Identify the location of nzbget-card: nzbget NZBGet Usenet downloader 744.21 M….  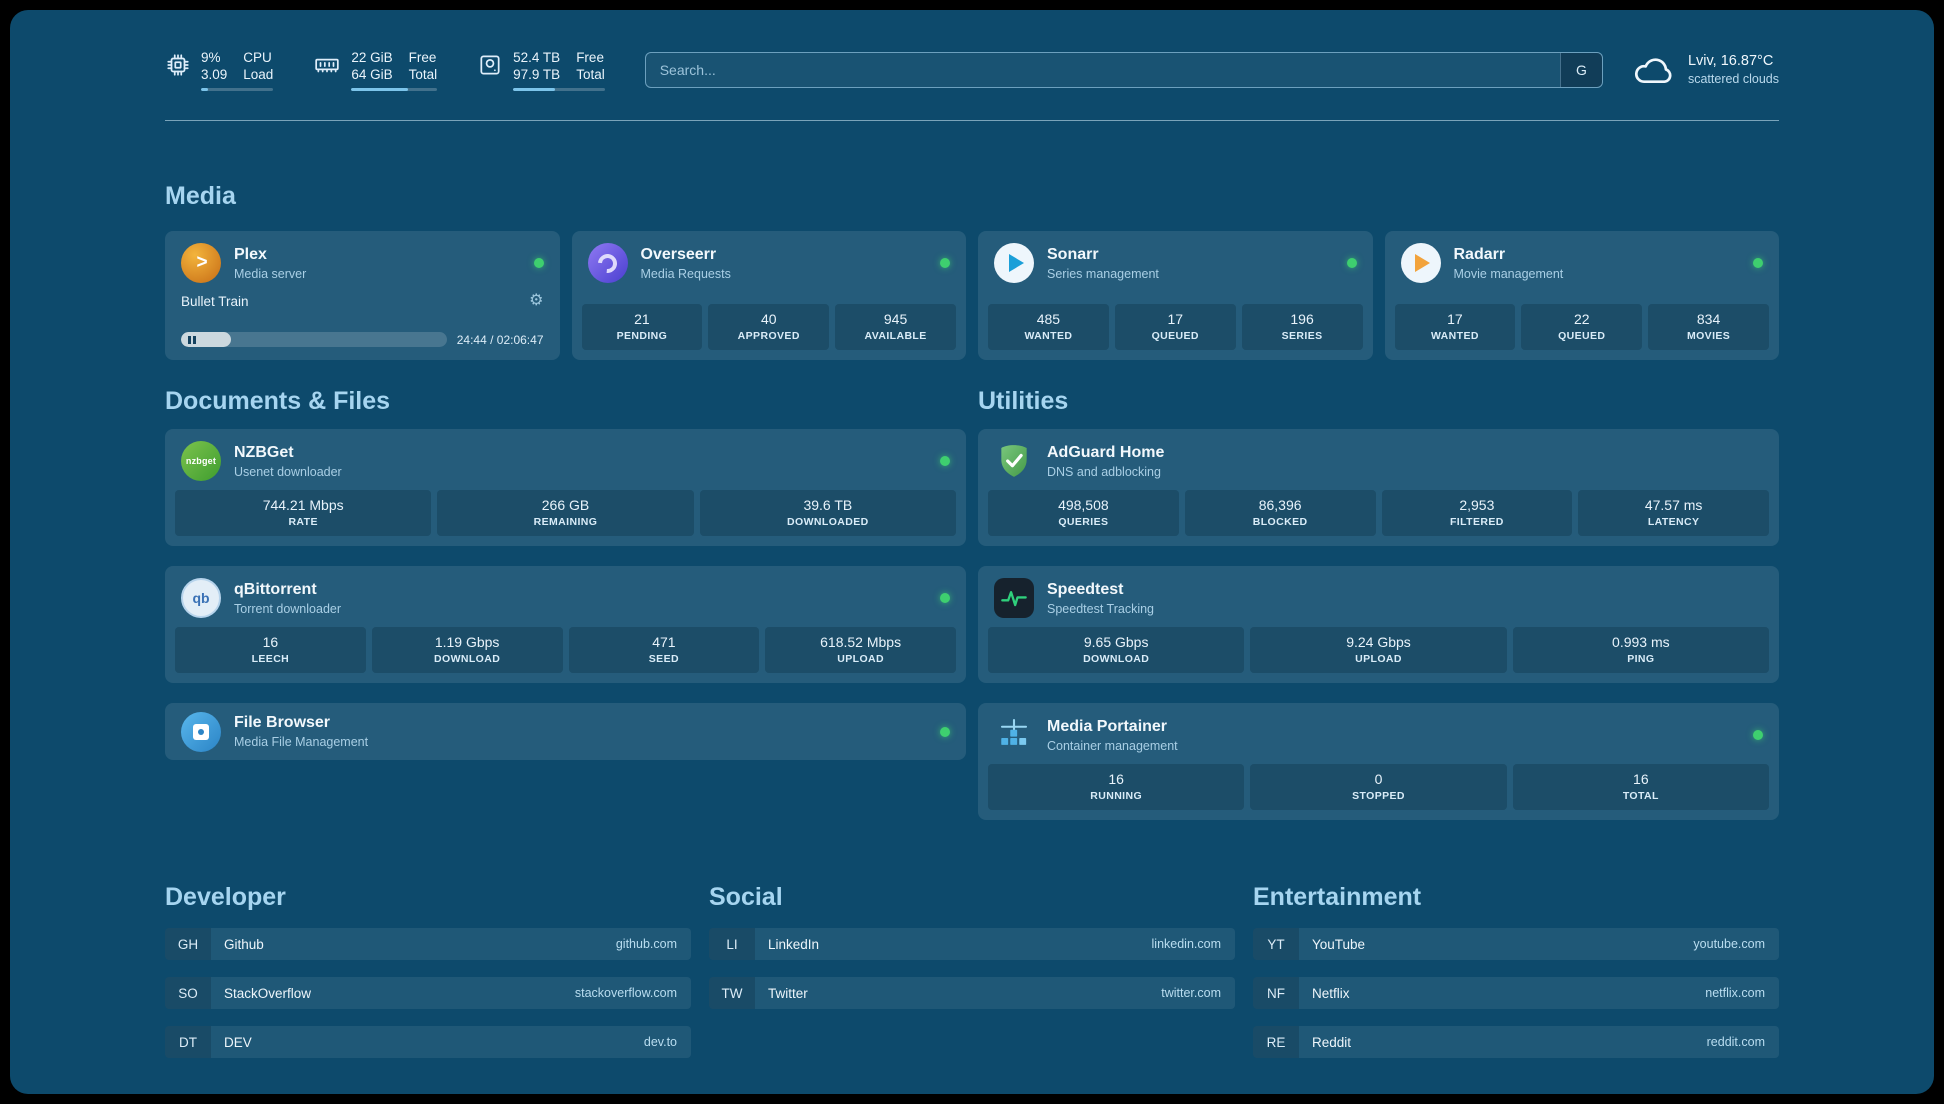
(565, 487).